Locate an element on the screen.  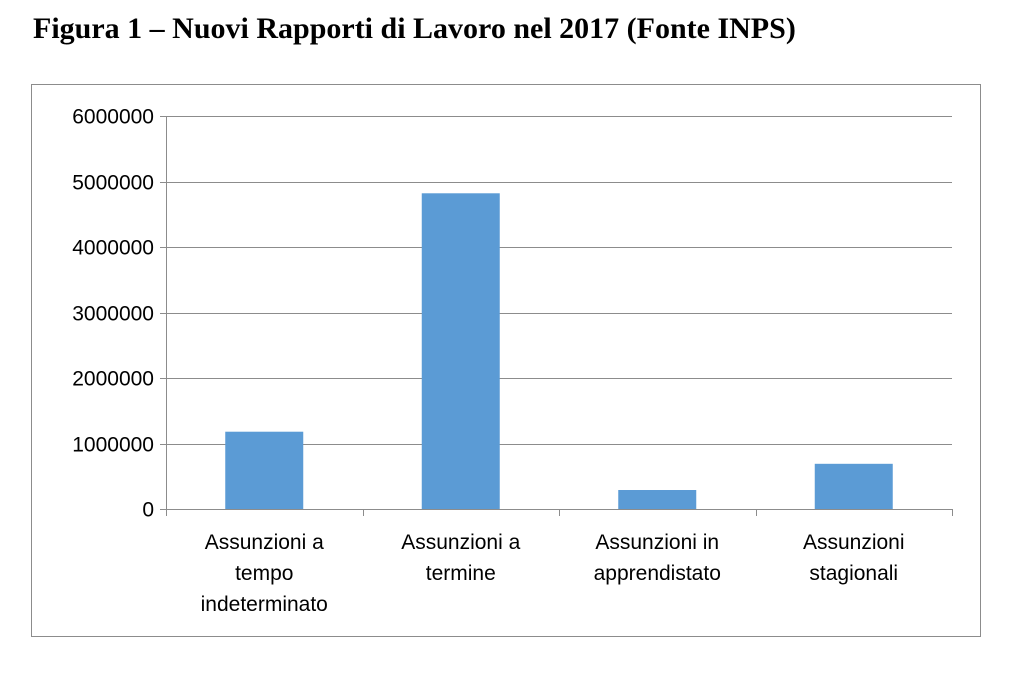
x-category-label-line: termine is located at coordinates (461, 573).